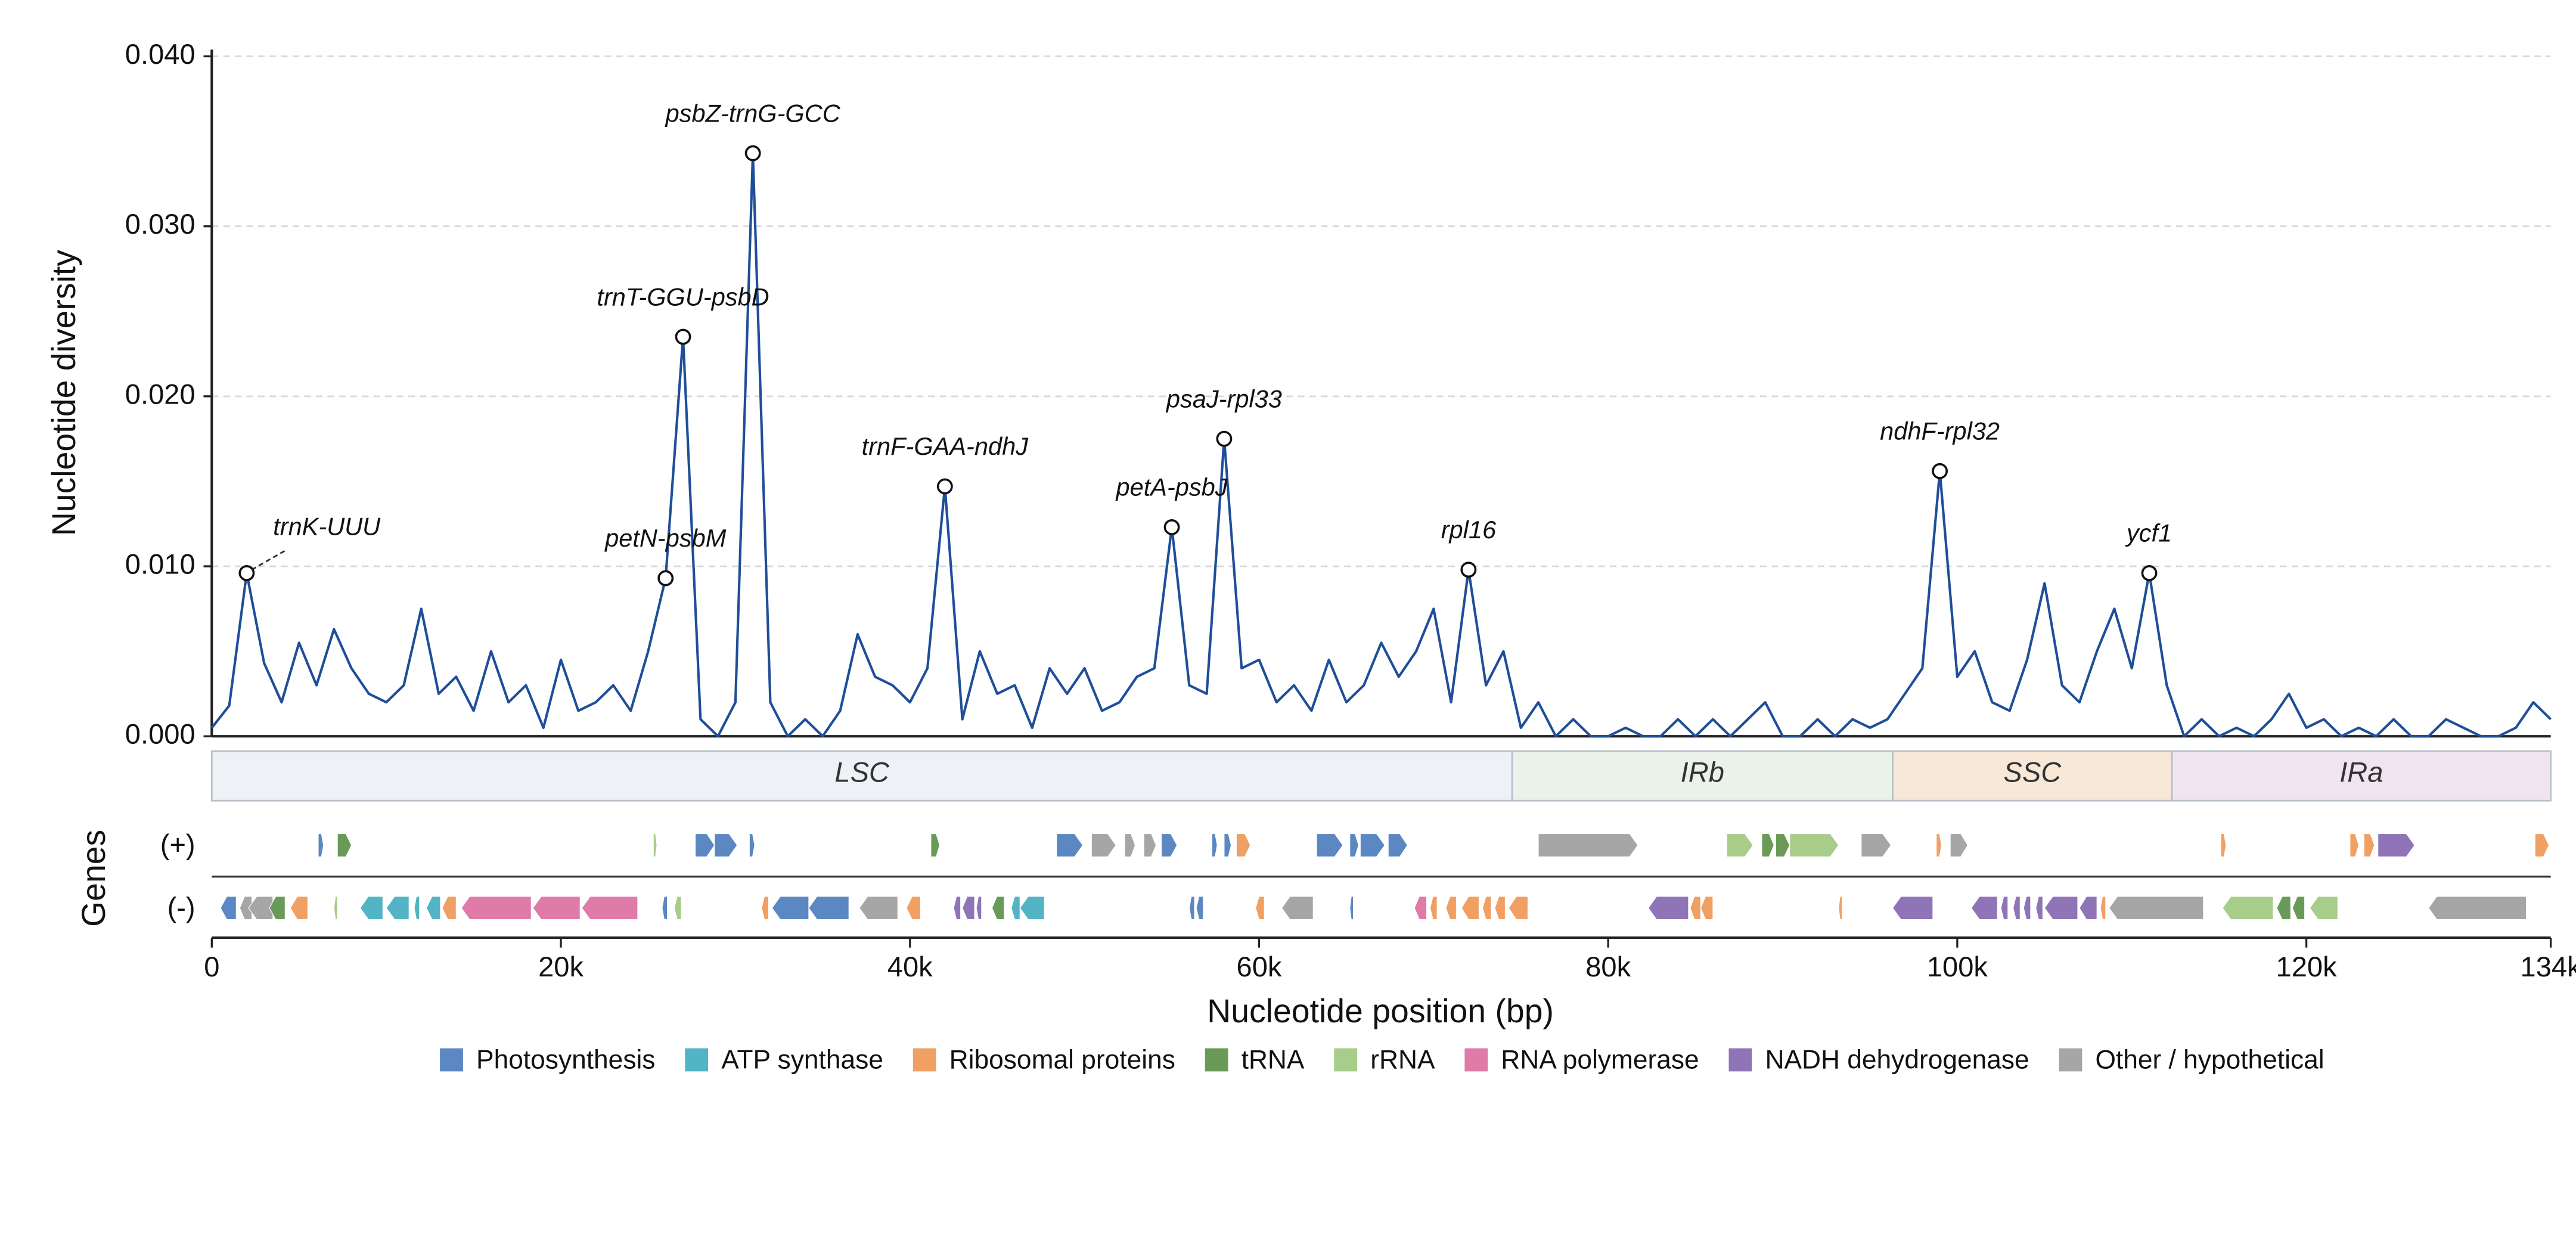  Describe the element at coordinates (93, 878) in the screenshot. I see `genes-label: Genes` at that location.